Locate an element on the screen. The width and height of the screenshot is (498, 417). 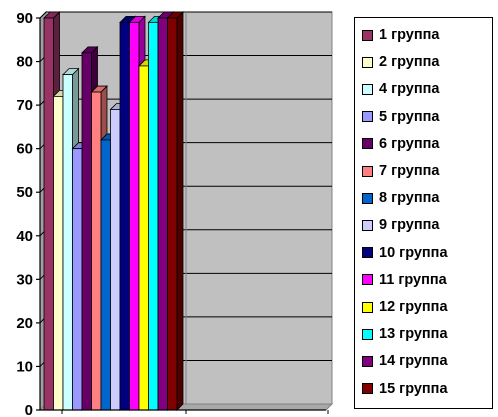
legend-item: 2 группа is located at coordinates (400, 62).